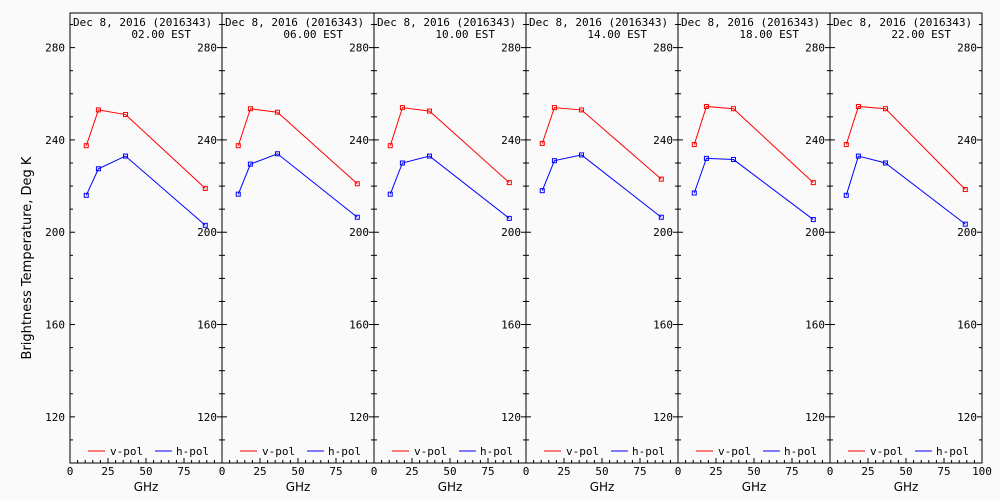 The width and height of the screenshot is (1000, 500). Describe the element at coordinates (769, 34) in the screenshot. I see `panel-time: 18.00 EST` at that location.